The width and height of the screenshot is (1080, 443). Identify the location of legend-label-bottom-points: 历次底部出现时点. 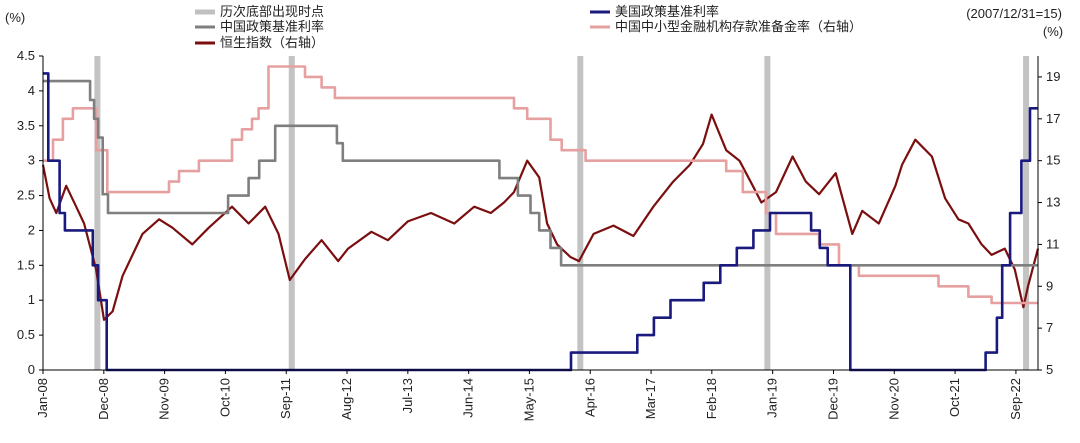
(272, 11).